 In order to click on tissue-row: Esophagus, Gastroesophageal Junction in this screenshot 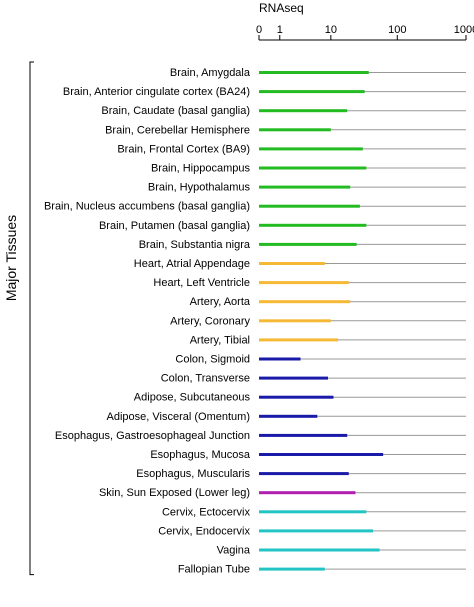, I will do `click(260, 436)`.